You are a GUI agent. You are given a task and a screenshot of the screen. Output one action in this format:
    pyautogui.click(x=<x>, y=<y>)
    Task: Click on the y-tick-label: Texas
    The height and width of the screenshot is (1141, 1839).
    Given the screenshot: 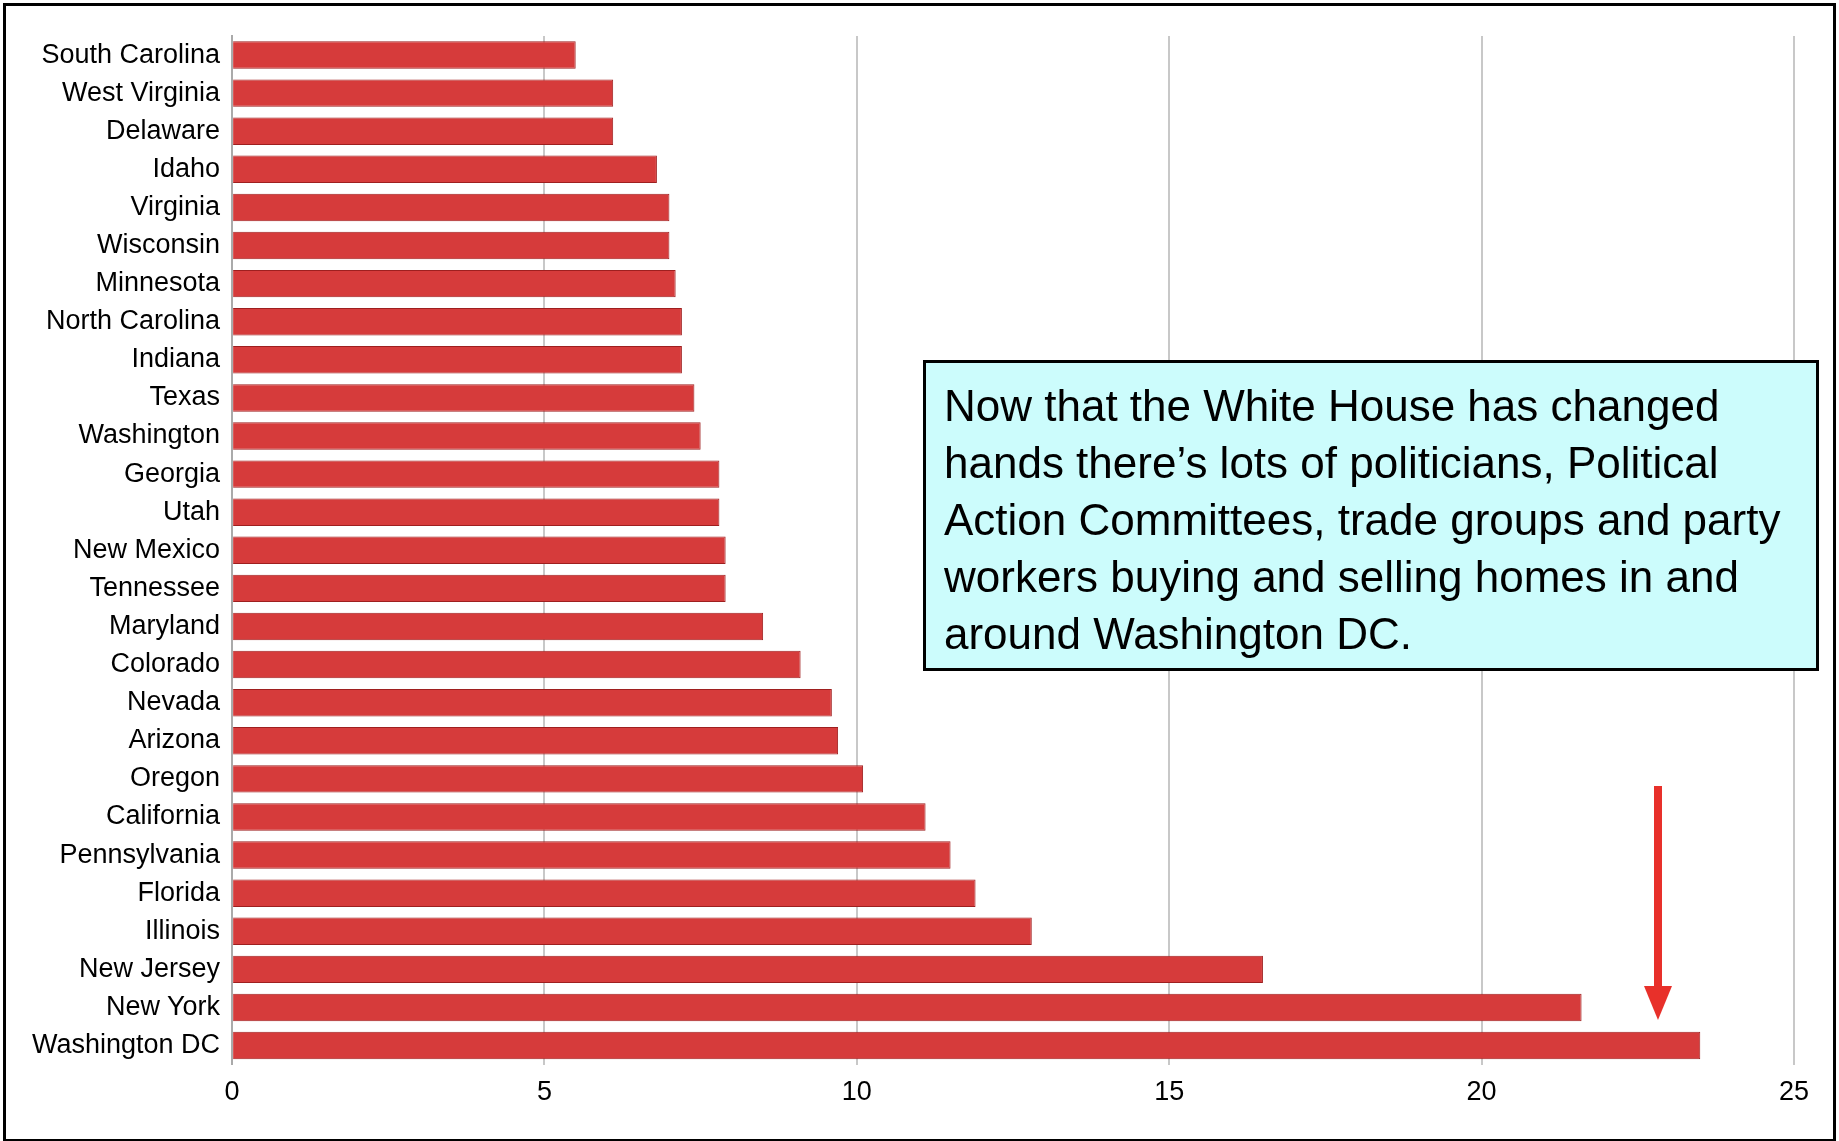 What is the action you would take?
    pyautogui.click(x=185, y=396)
    